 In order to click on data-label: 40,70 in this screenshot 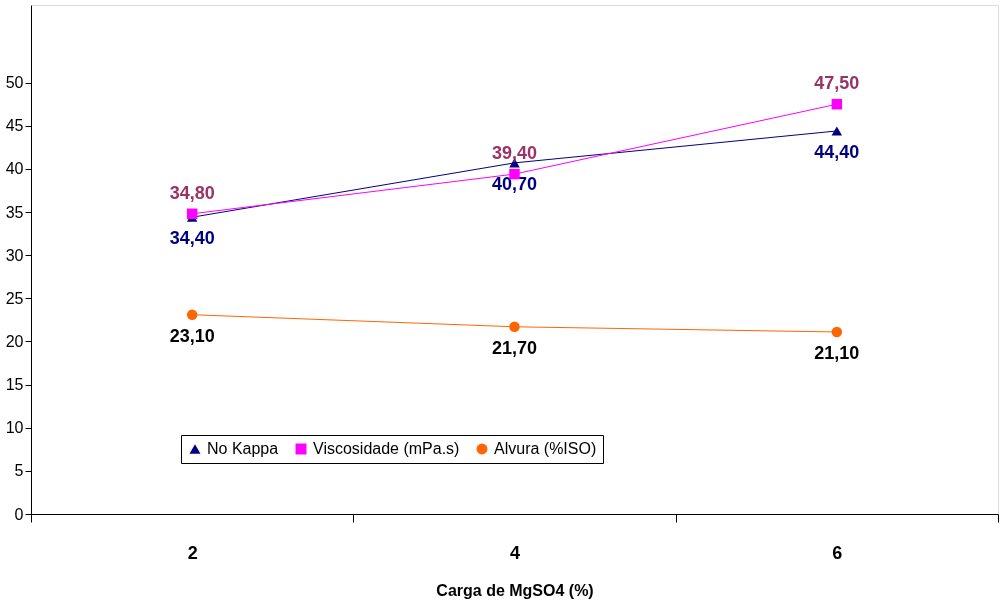, I will do `click(514, 183)`.